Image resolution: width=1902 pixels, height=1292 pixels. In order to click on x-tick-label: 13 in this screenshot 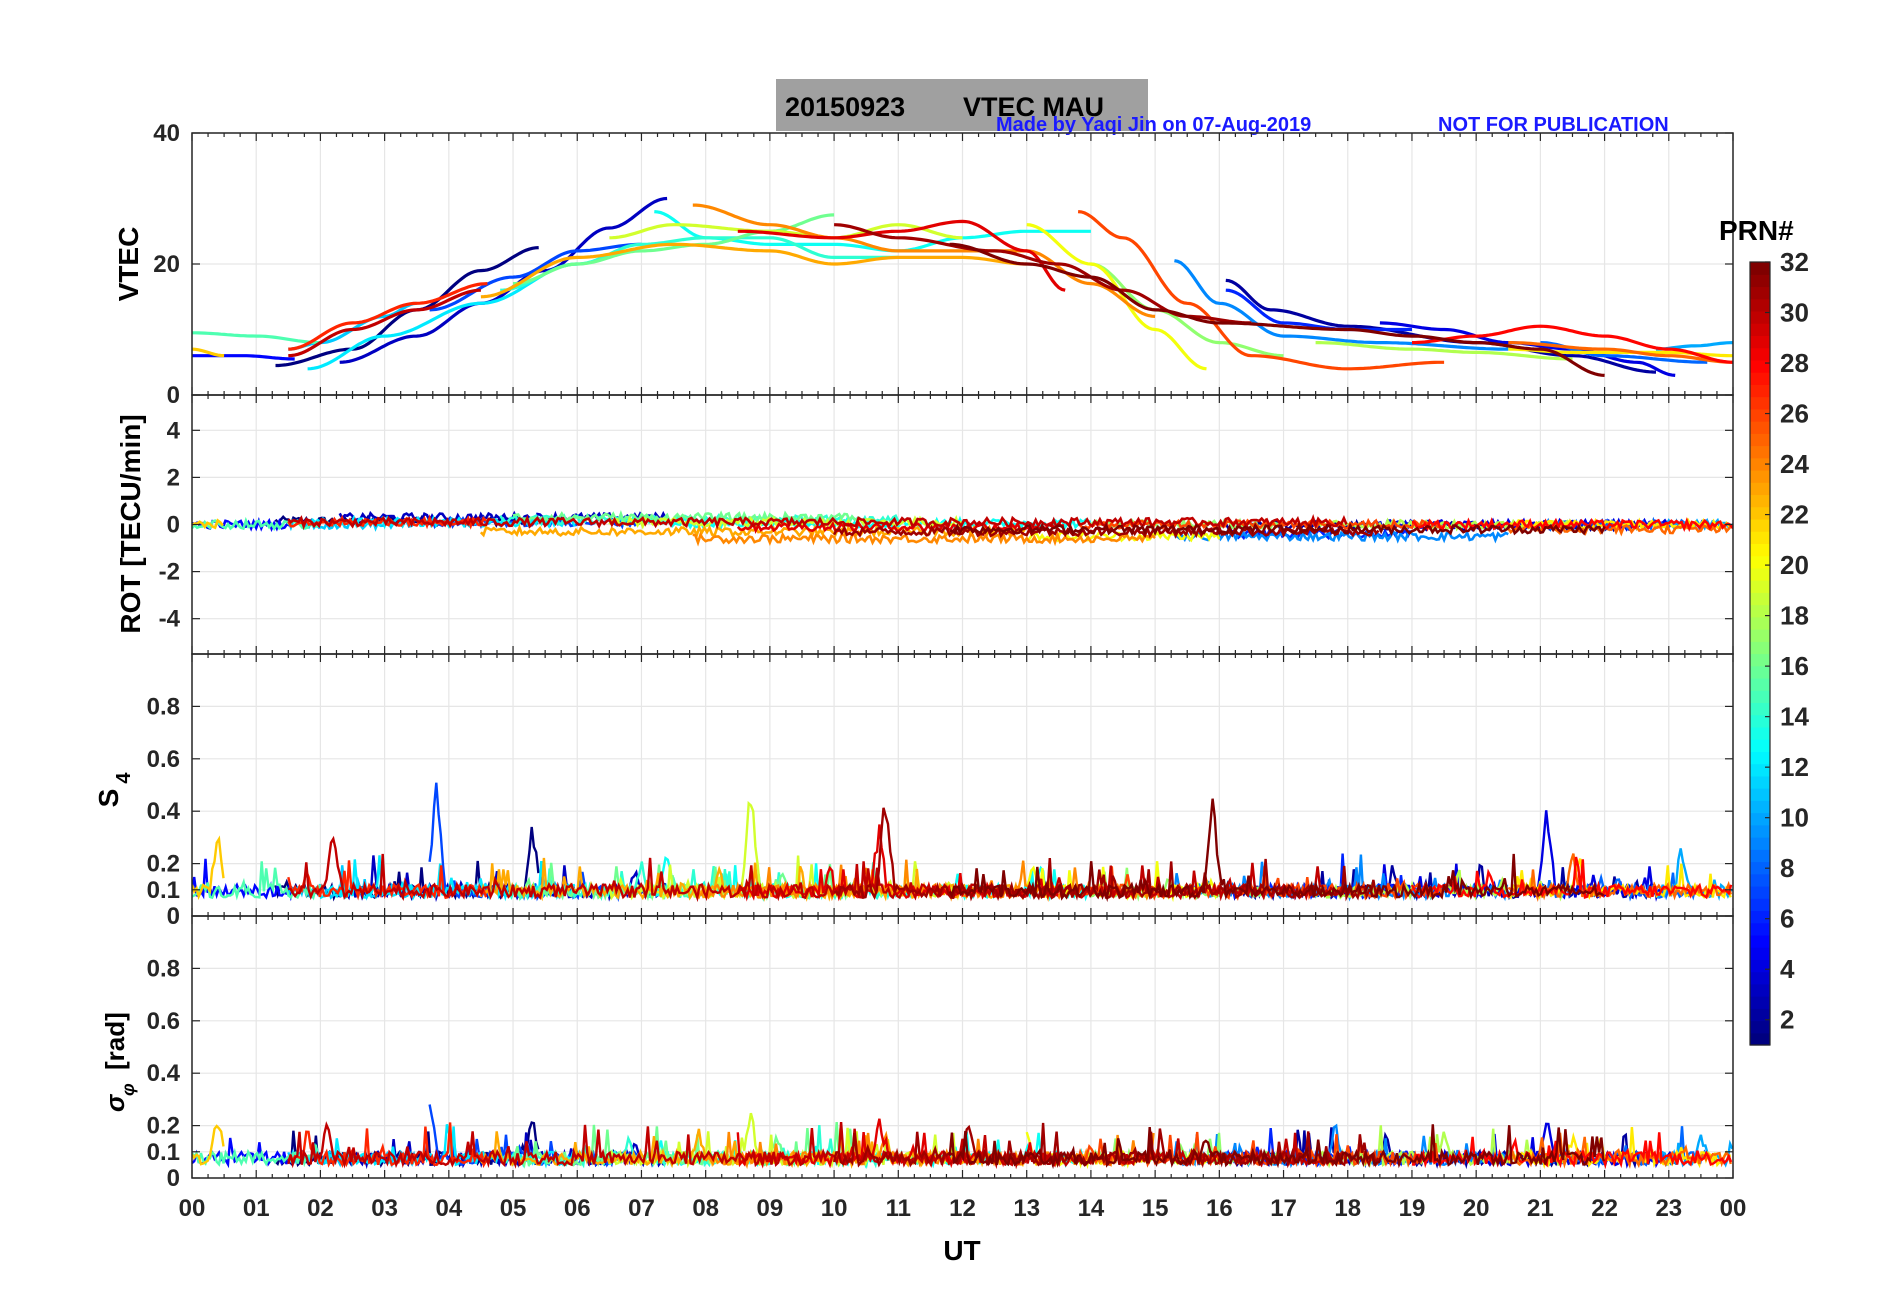, I will do `click(1026, 1208)`.